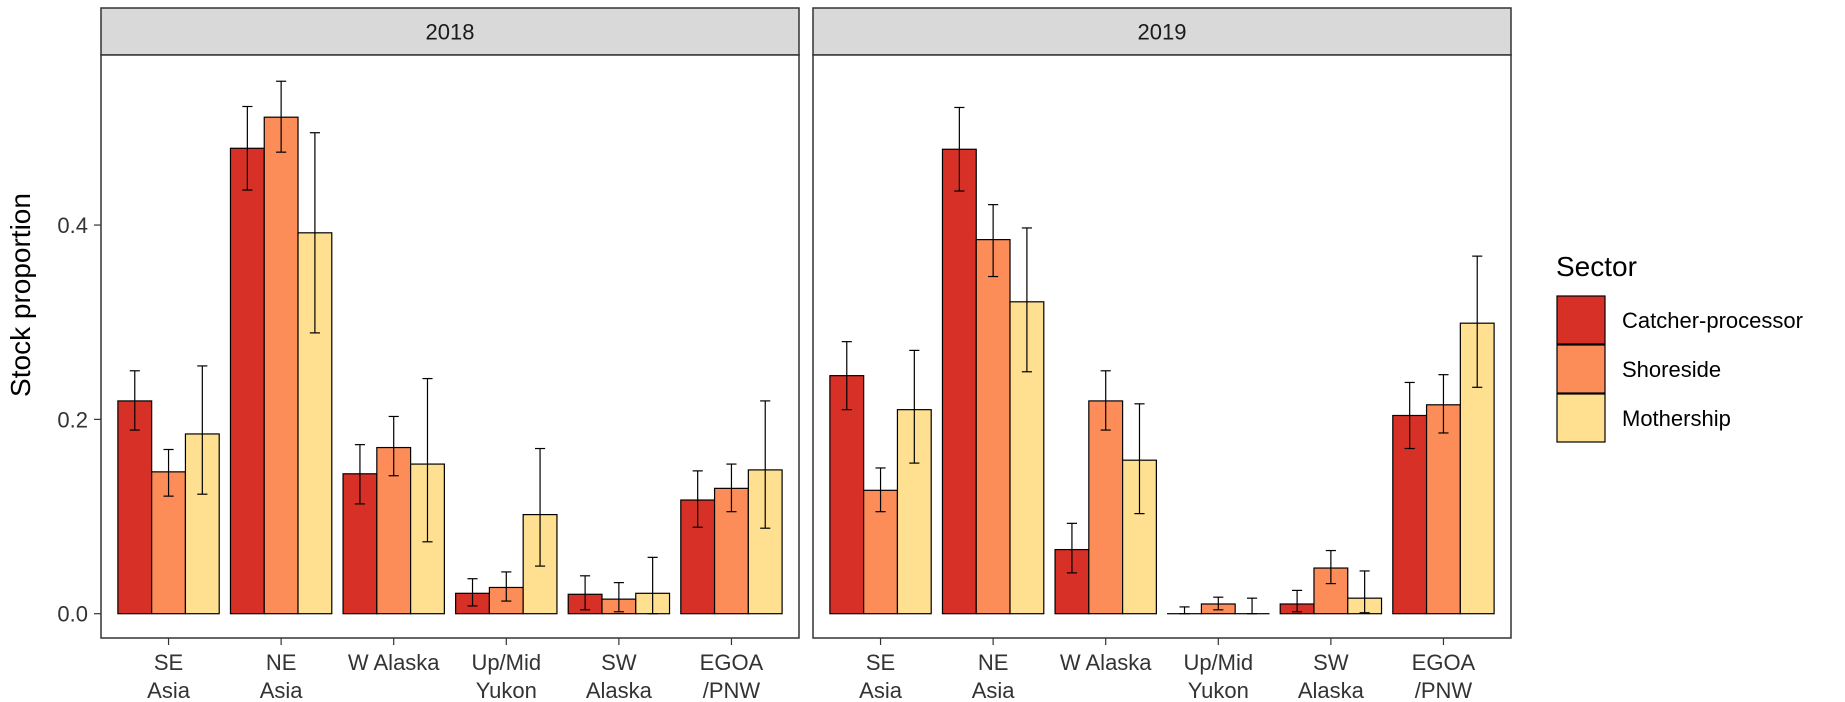 Image resolution: width=1845 pixels, height=702 pixels. I want to click on y-axis: 0.0 0.2 0.4, so click(79, 420).